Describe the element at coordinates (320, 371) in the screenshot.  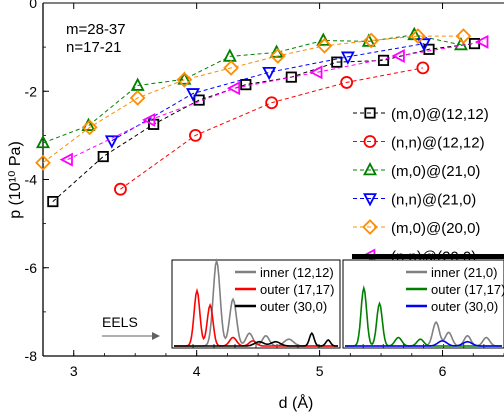
I see `x-tick-label: 5` at that location.